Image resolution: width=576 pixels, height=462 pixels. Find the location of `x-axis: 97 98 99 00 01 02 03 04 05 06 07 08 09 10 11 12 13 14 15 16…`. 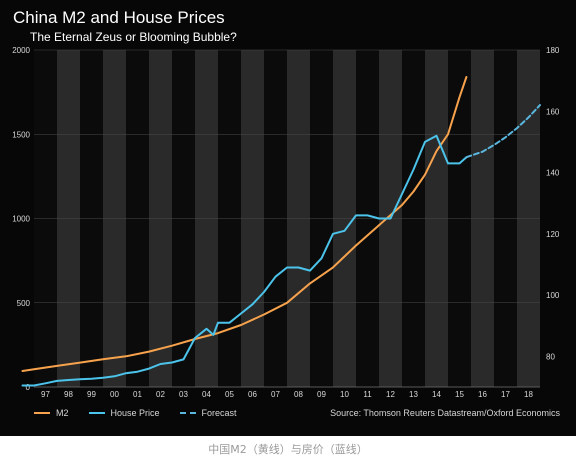

x-axis: 97 98 99 00 01 02 03 04 05 06 07 08 09 10 11 12 13 14 15 16… is located at coordinates (287, 392).